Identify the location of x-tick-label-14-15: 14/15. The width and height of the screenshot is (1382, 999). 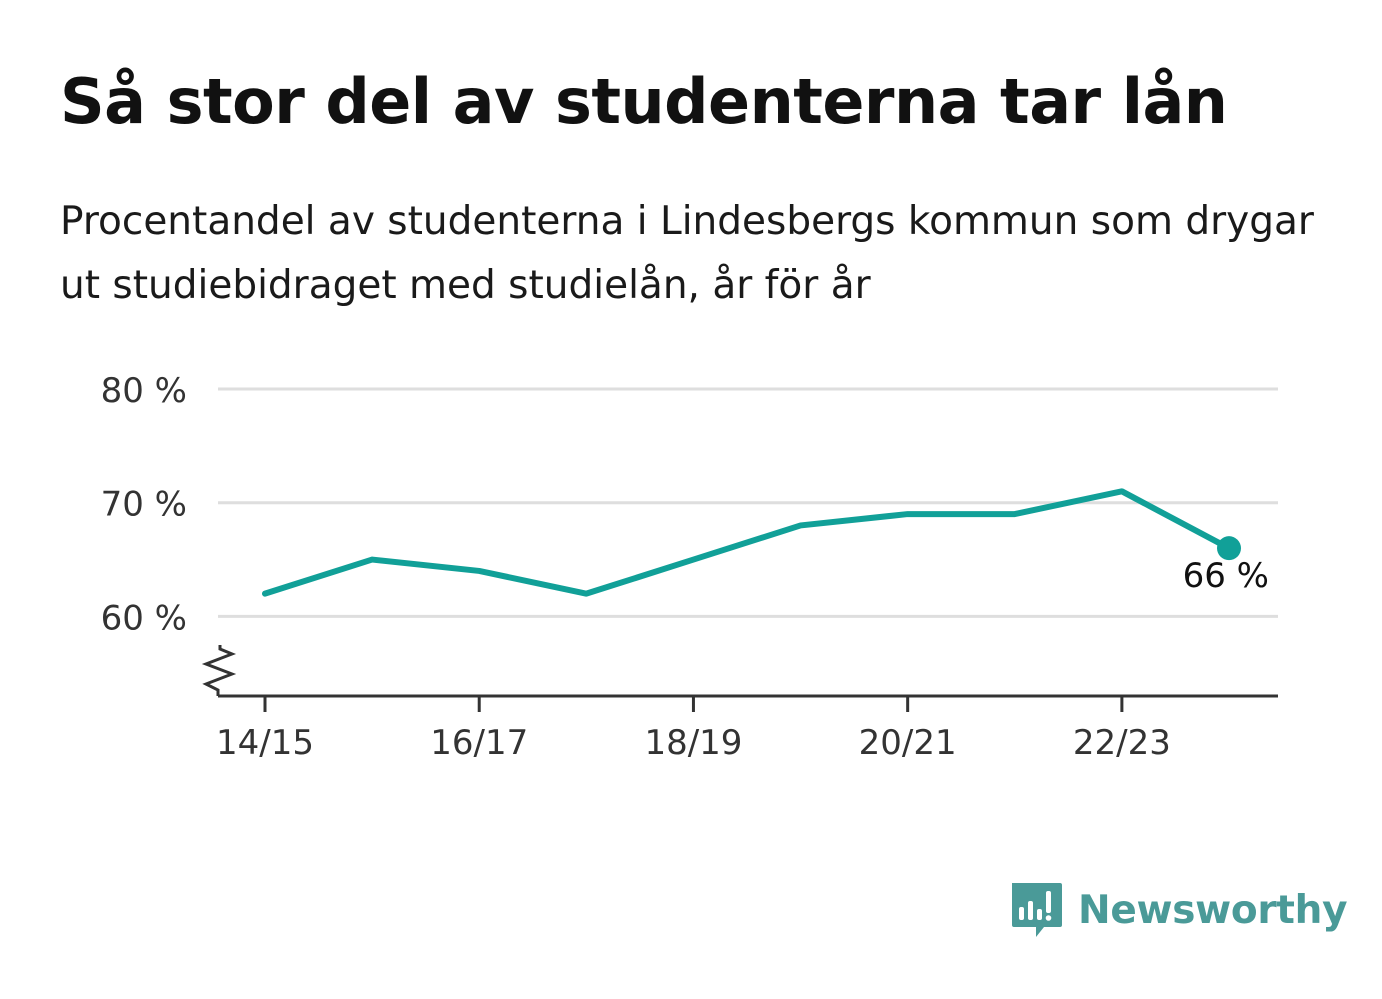
(265, 743).